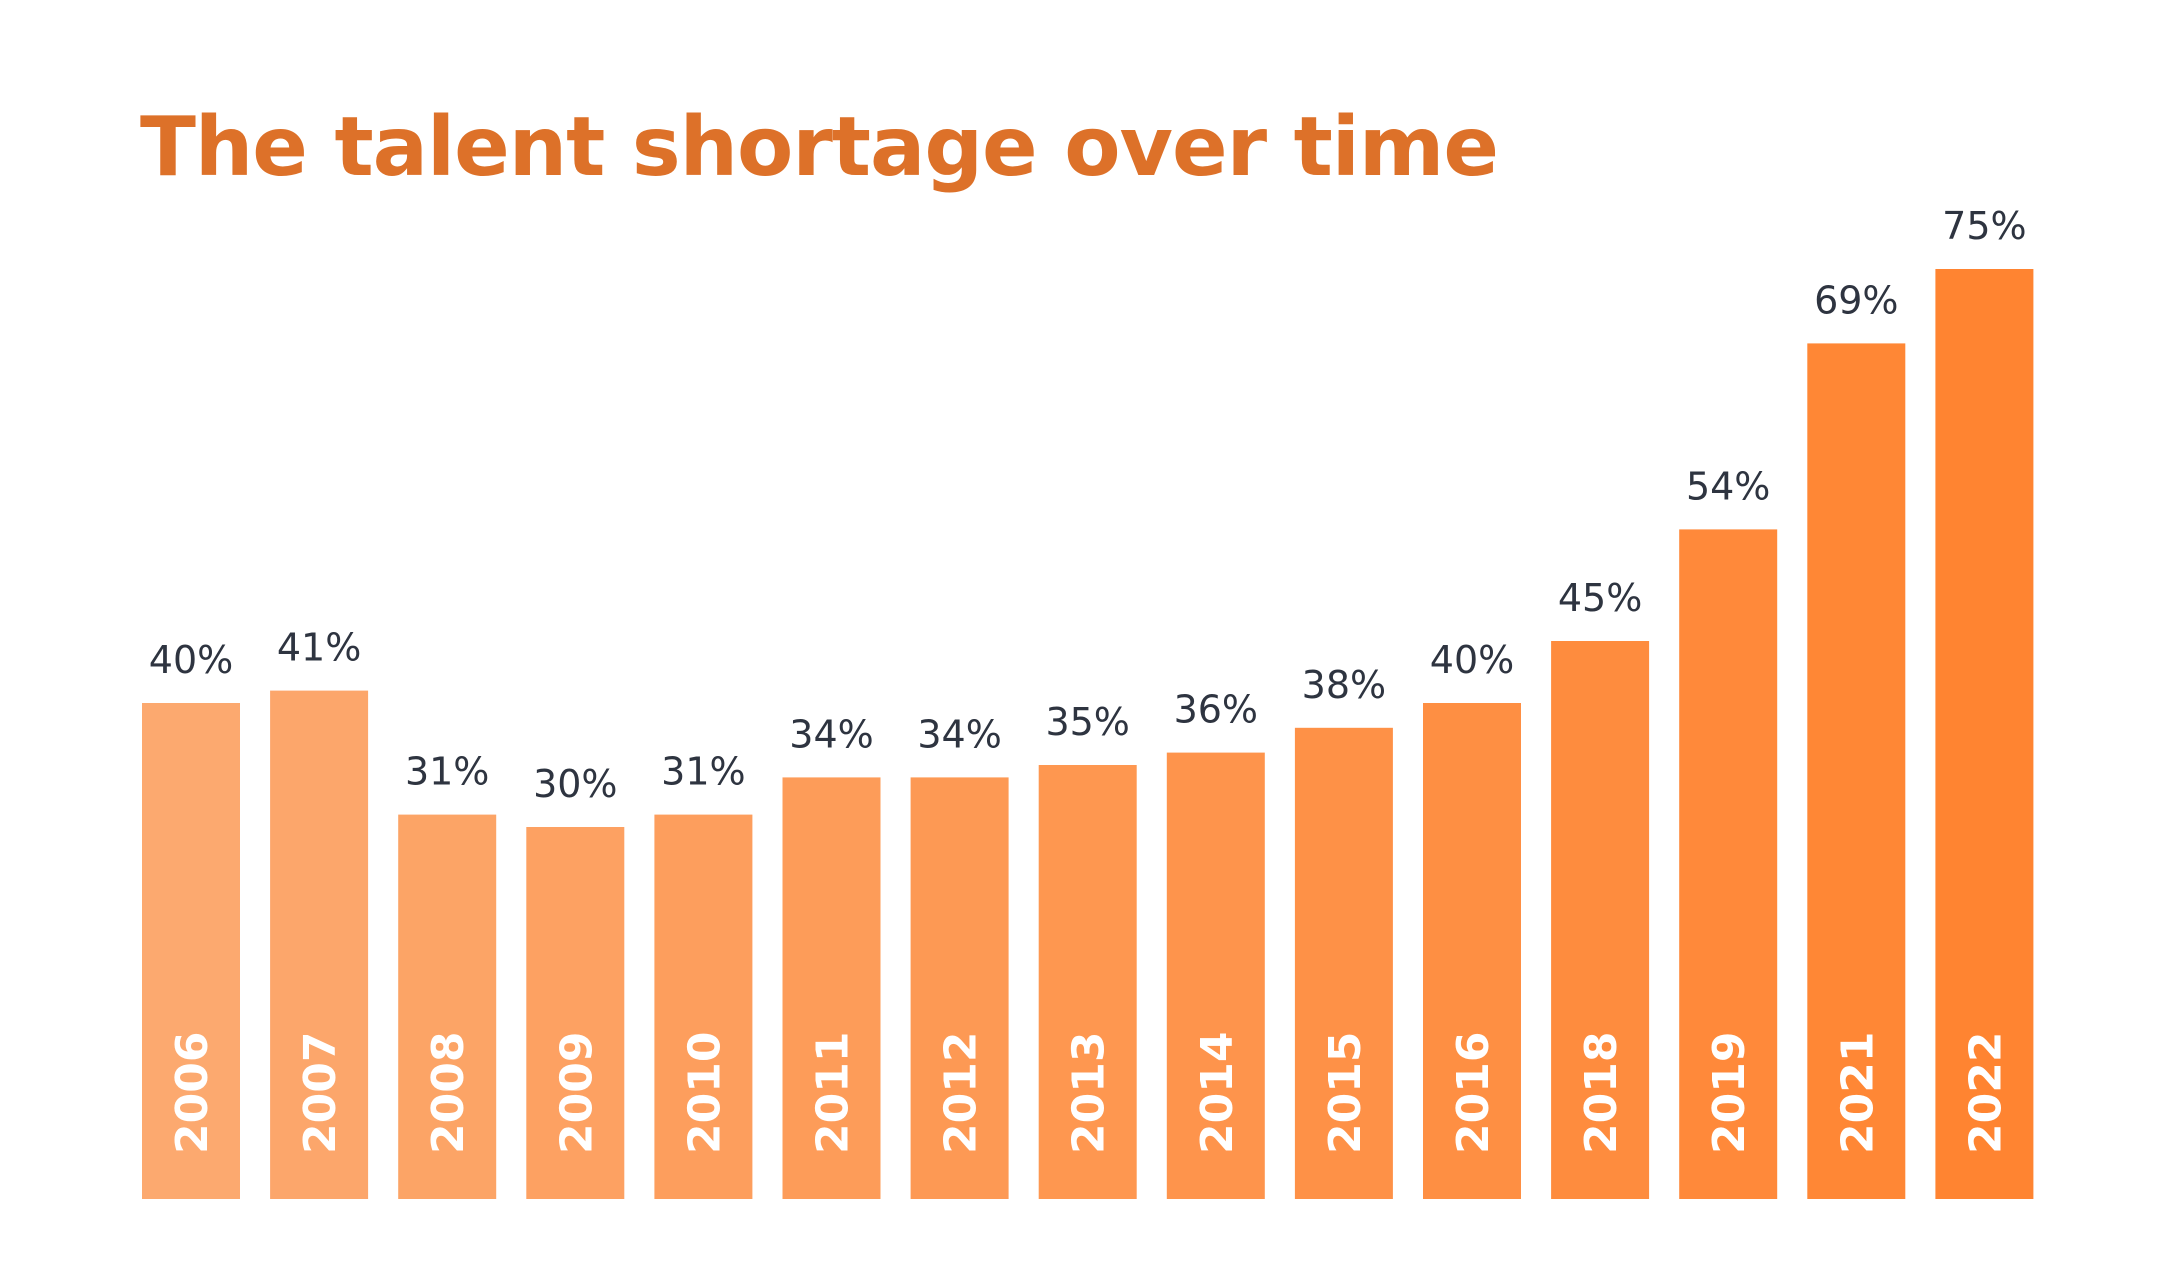 The height and width of the screenshot is (1284, 2167). I want to click on bar-2019, so click(1728, 864).